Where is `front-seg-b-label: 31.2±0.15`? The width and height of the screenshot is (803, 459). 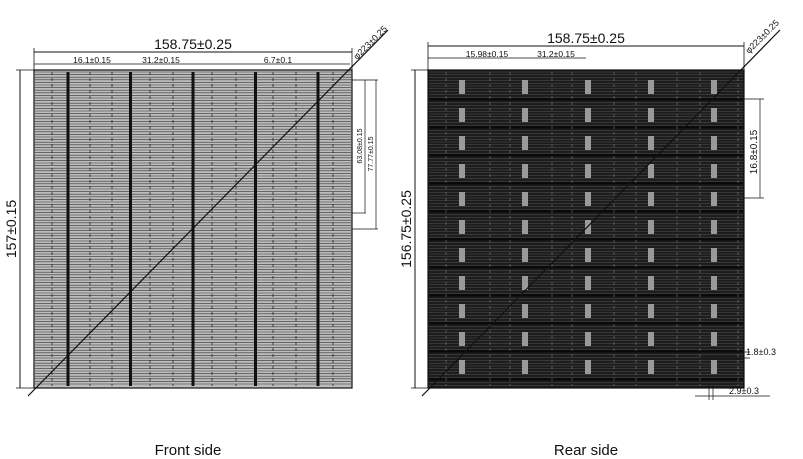
front-seg-b-label: 31.2±0.15 is located at coordinates (161, 60).